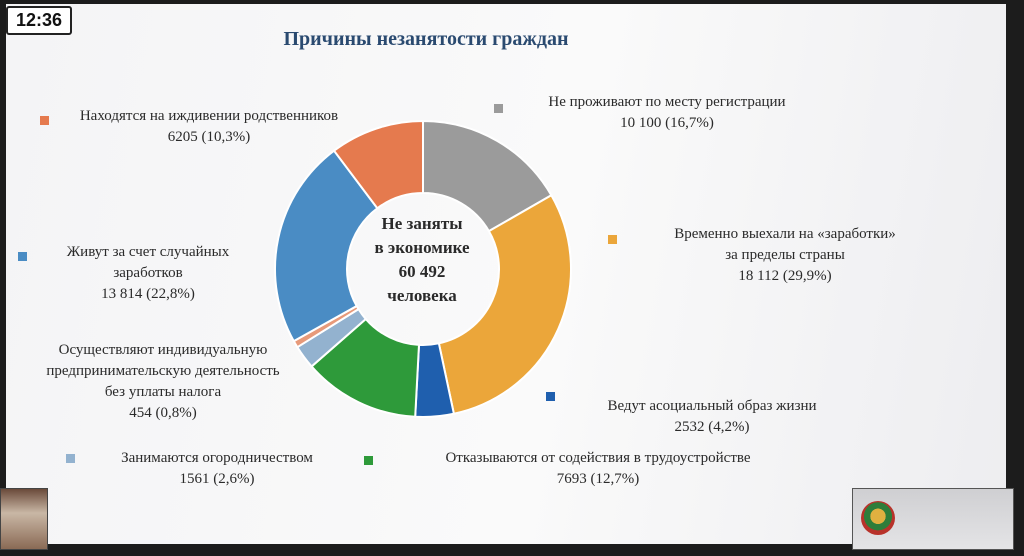 The width and height of the screenshot is (1024, 556). What do you see at coordinates (22, 256) in the screenshot?
I see `legend-swatch-steelblue` at bounding box center [22, 256].